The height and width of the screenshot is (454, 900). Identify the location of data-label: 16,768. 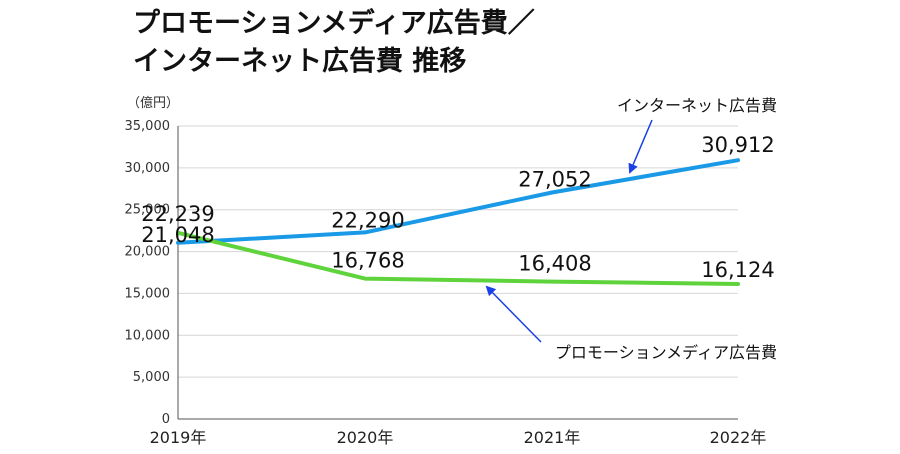
(367, 261).